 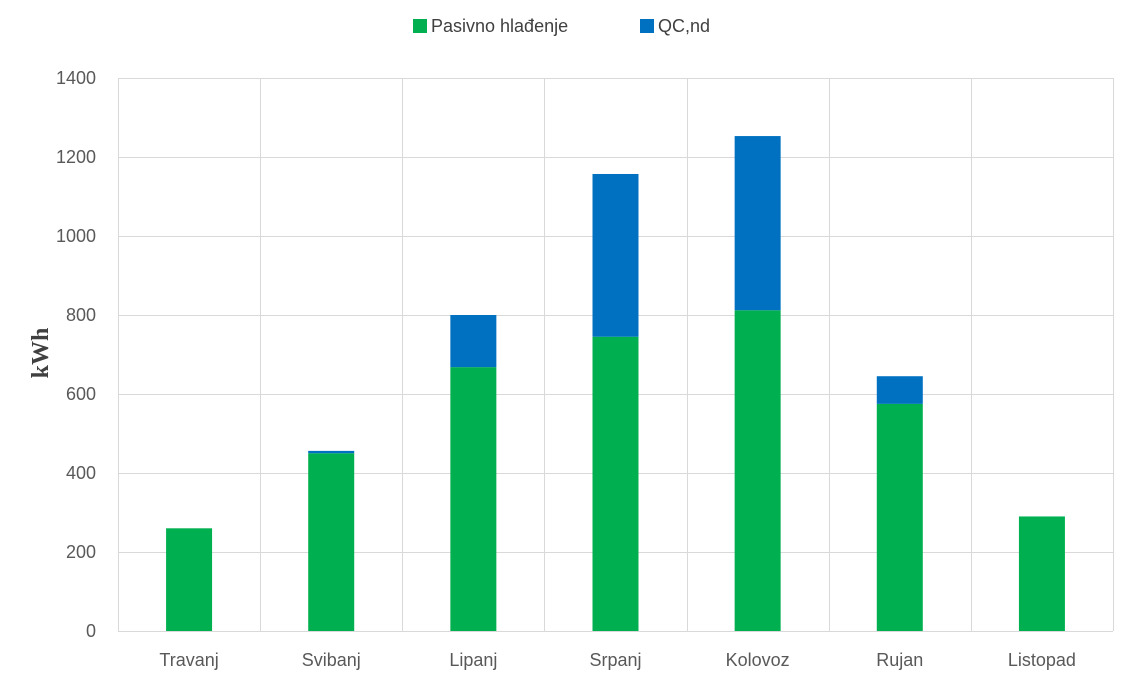 I want to click on y-tick-label: 400, so click(x=81, y=473).